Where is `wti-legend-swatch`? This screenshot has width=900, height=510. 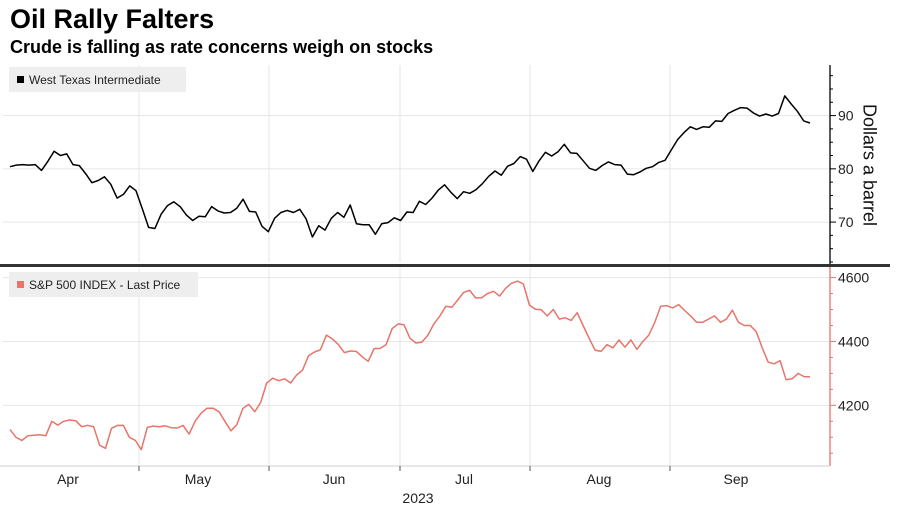 wti-legend-swatch is located at coordinates (20, 79).